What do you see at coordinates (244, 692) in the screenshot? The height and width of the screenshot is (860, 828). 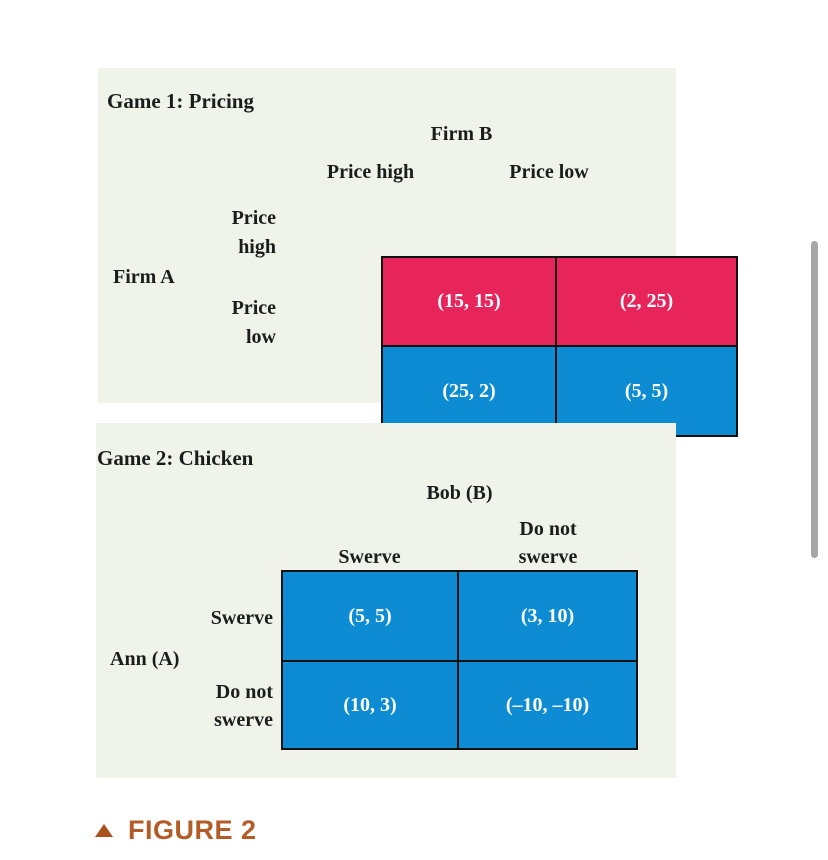 I see `row-label-line: Do not` at bounding box center [244, 692].